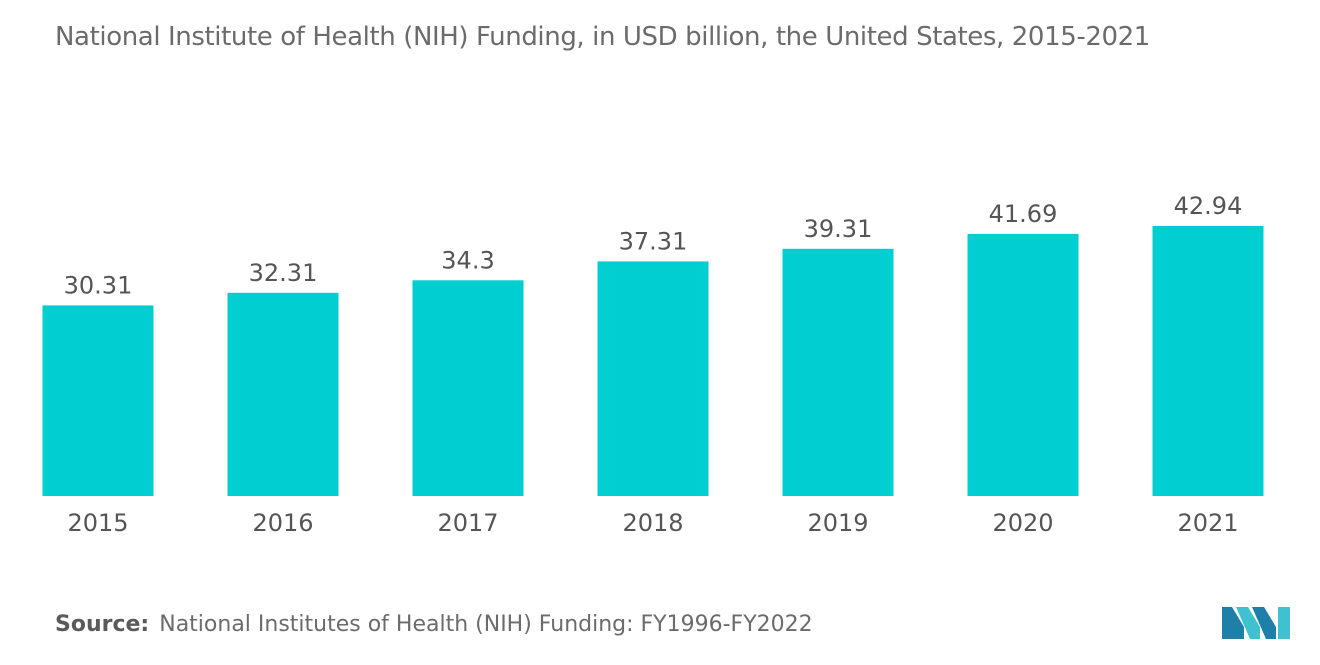 The width and height of the screenshot is (1320, 665). I want to click on bar-2017, so click(468, 388).